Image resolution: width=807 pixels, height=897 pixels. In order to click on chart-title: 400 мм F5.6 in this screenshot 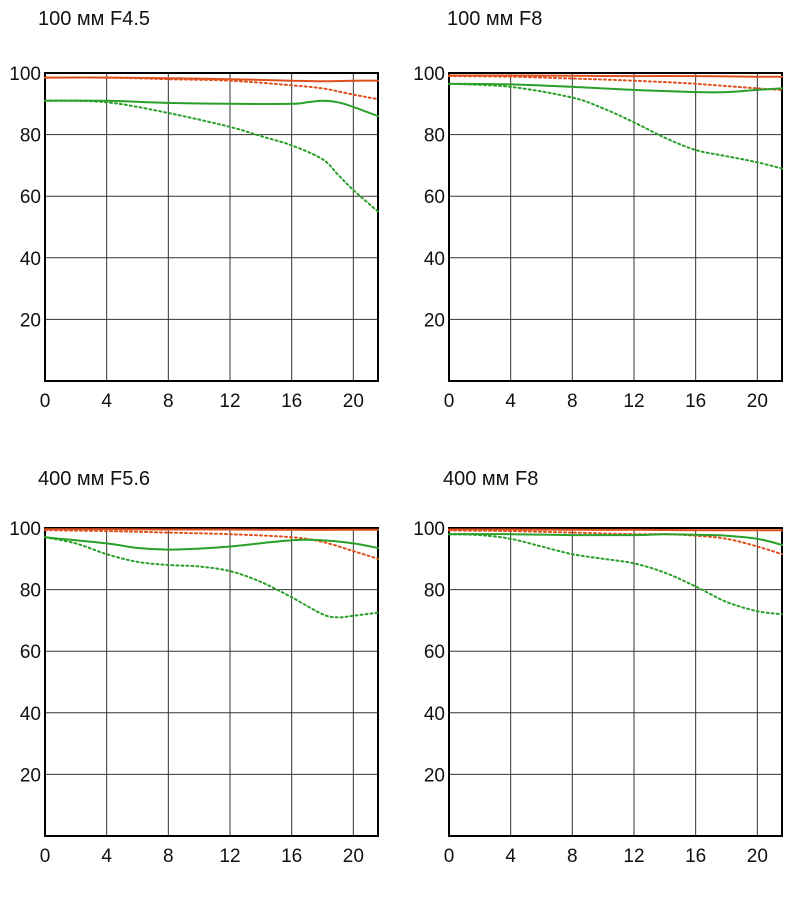, I will do `click(94, 479)`.